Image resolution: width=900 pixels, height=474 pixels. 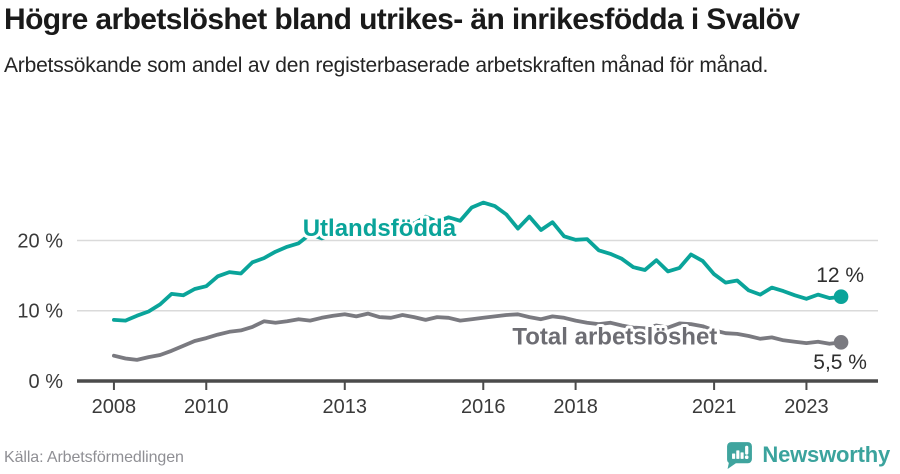 I want to click on series-label: Utlandsfödda, so click(x=380, y=228).